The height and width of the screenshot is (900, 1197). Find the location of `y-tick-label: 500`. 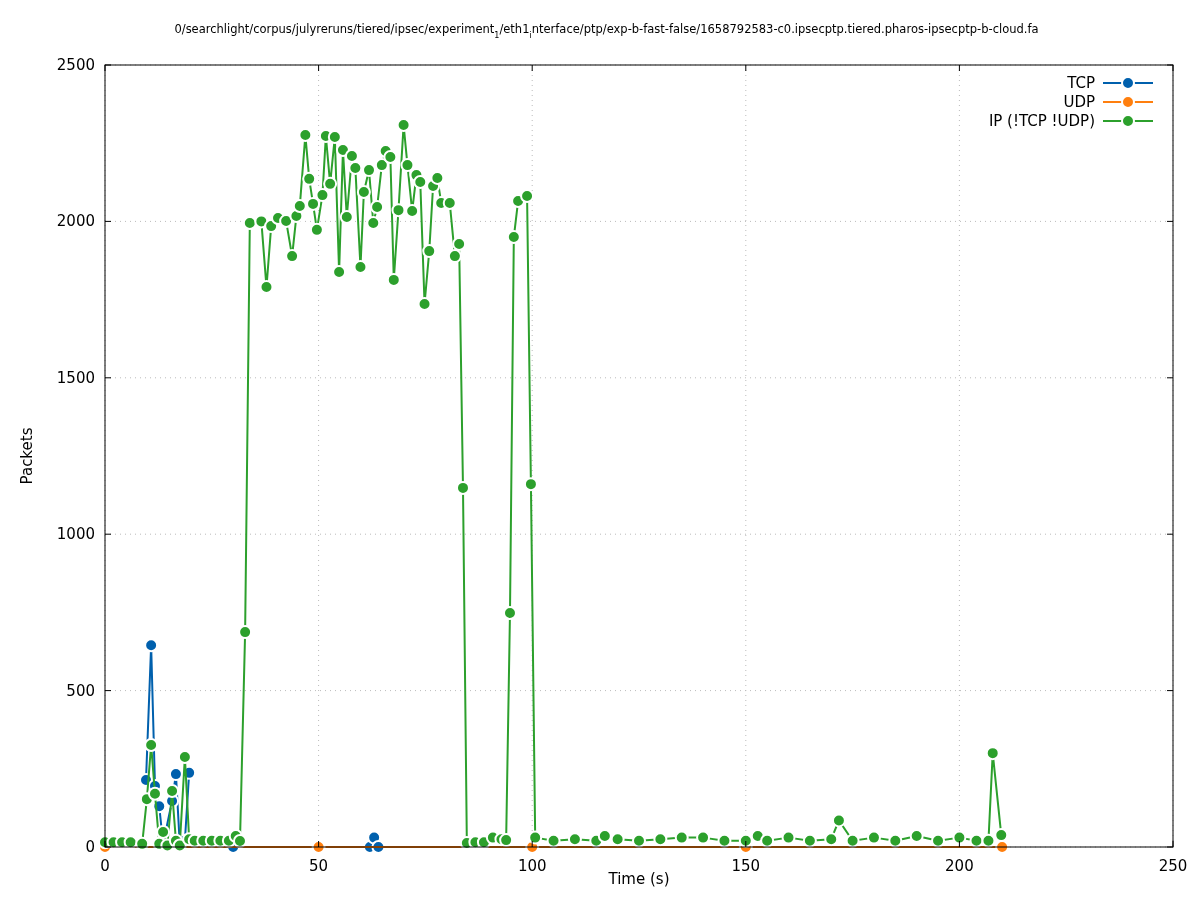

y-tick-label: 500 is located at coordinates (80, 690).